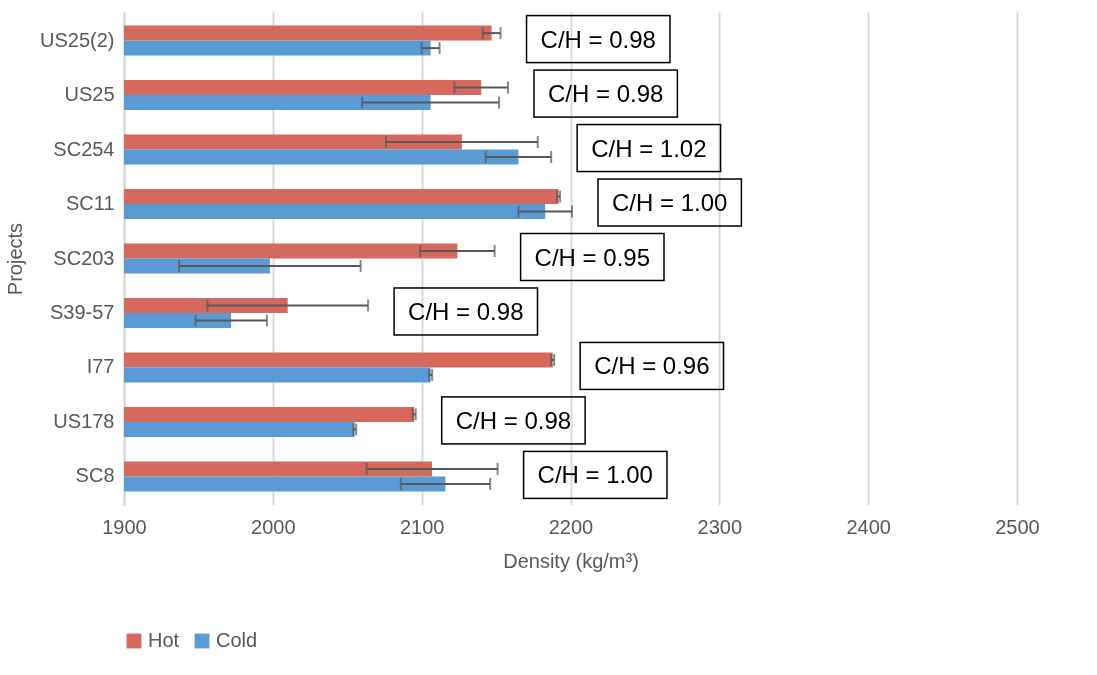  What do you see at coordinates (571, 560) in the screenshot?
I see `x-axis-title: Density (kg/m³)` at bounding box center [571, 560].